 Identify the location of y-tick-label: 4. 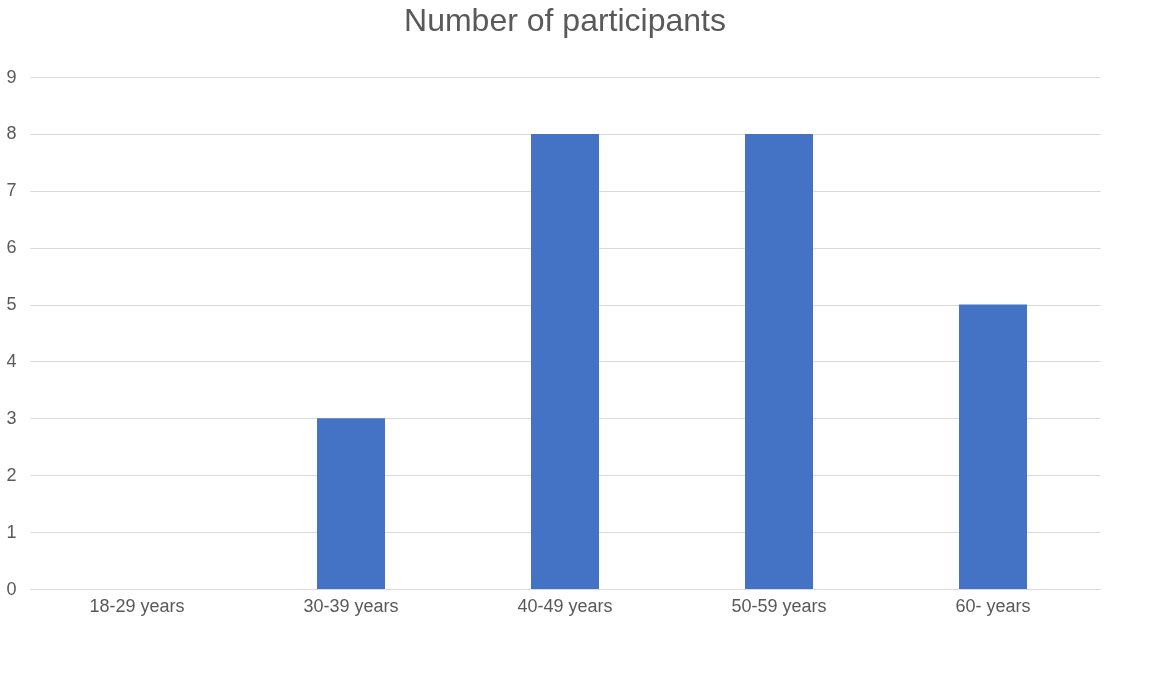
(11, 360).